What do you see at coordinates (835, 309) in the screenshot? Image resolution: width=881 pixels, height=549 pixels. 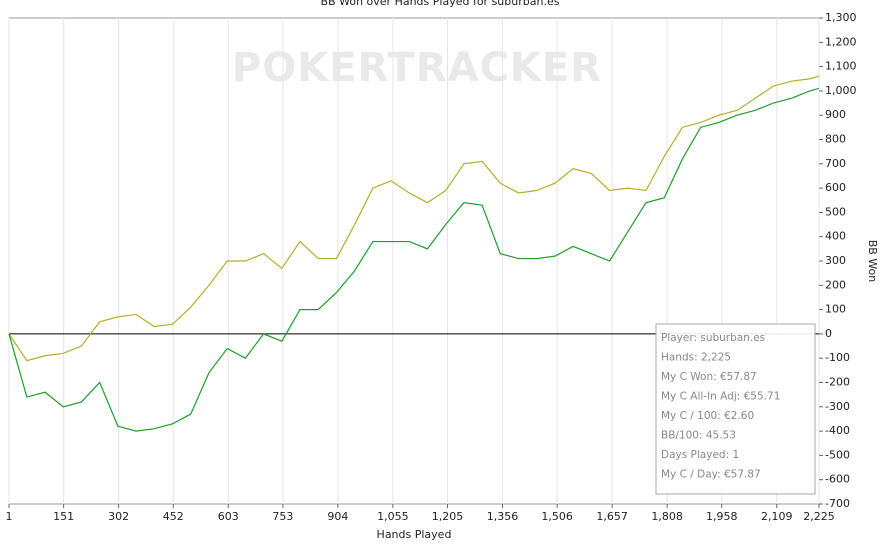 I see `y-tick-label: 100` at bounding box center [835, 309].